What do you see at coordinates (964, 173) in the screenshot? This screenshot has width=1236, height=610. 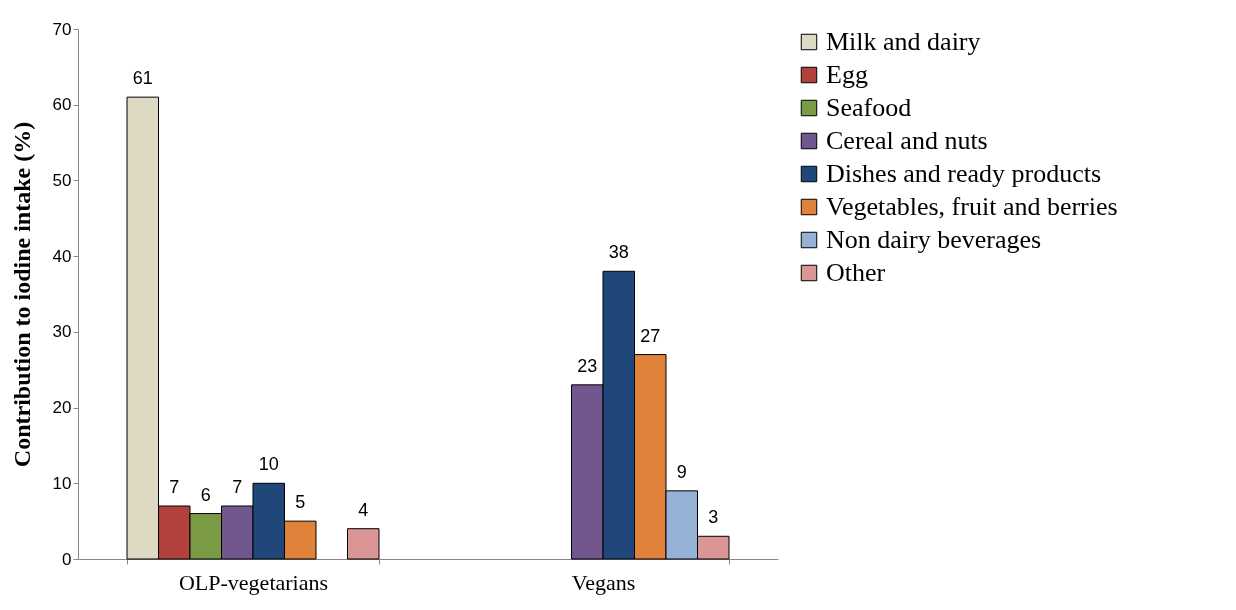 I see `legend-label: Dishes and ready products` at bounding box center [964, 173].